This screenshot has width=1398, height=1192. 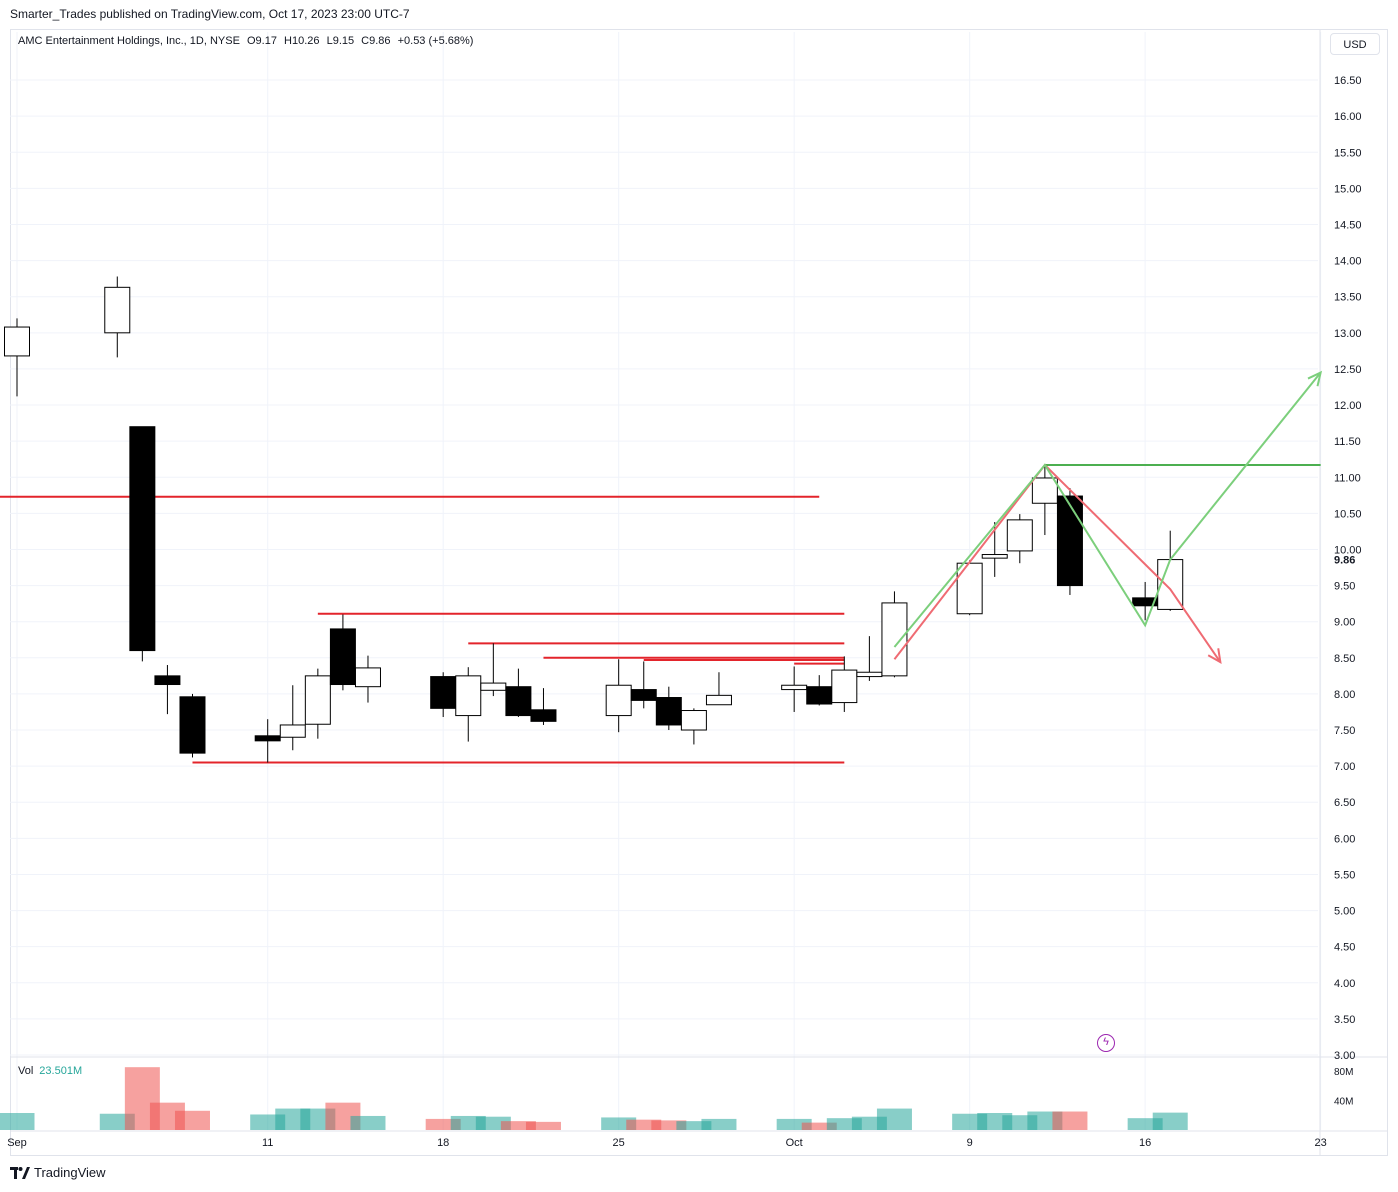 What do you see at coordinates (1214, 656) in the screenshot?
I see `red-arrowhead` at bounding box center [1214, 656].